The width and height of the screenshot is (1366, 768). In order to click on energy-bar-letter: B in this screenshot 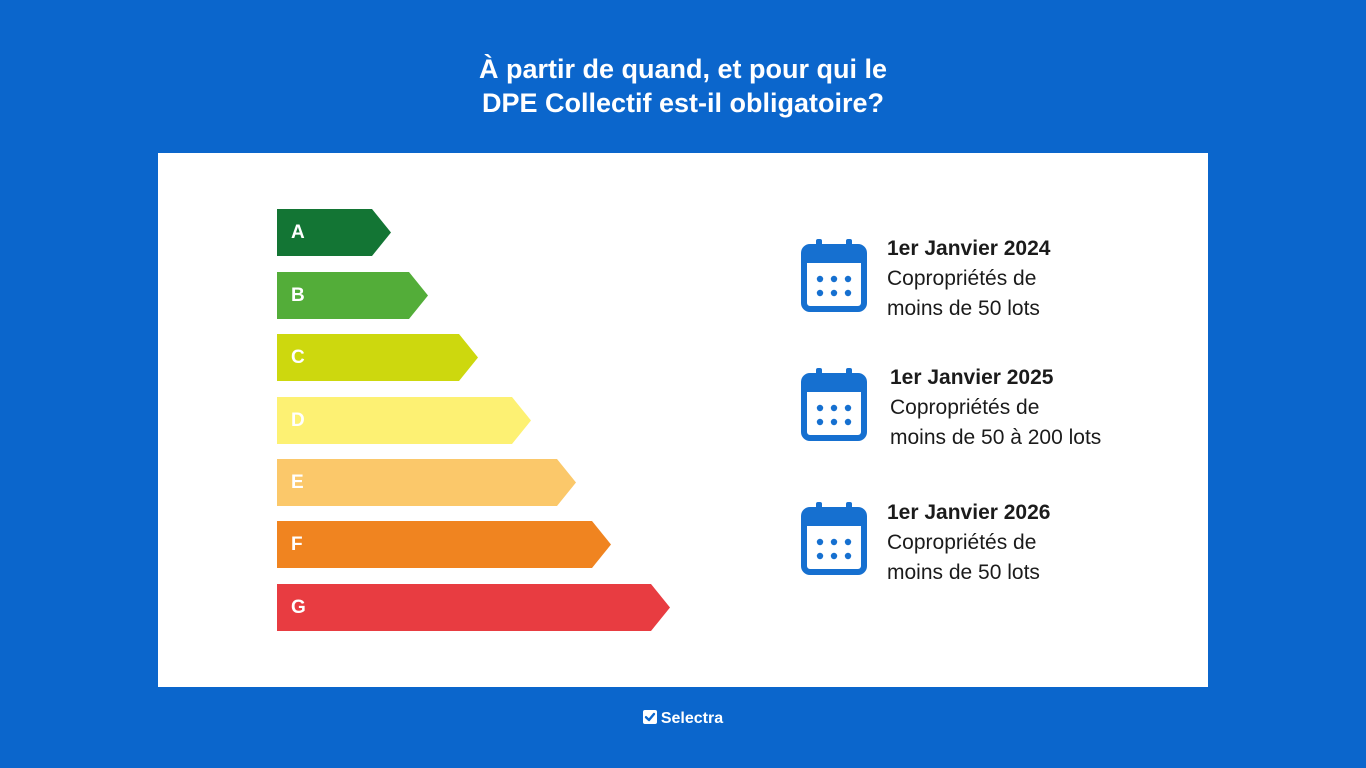, I will do `click(298, 295)`.